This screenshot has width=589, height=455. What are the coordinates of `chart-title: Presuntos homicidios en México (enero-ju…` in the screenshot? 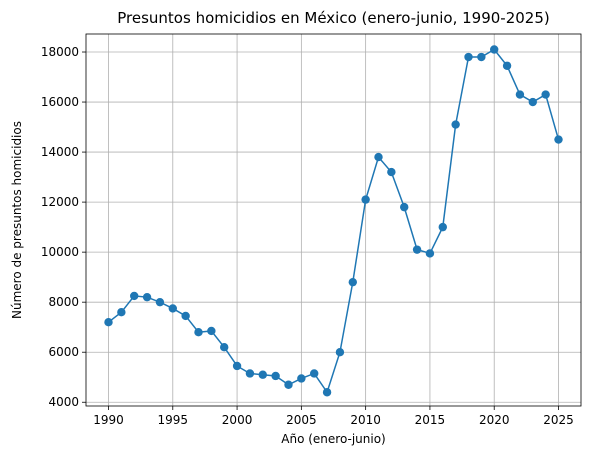 It's located at (333, 18).